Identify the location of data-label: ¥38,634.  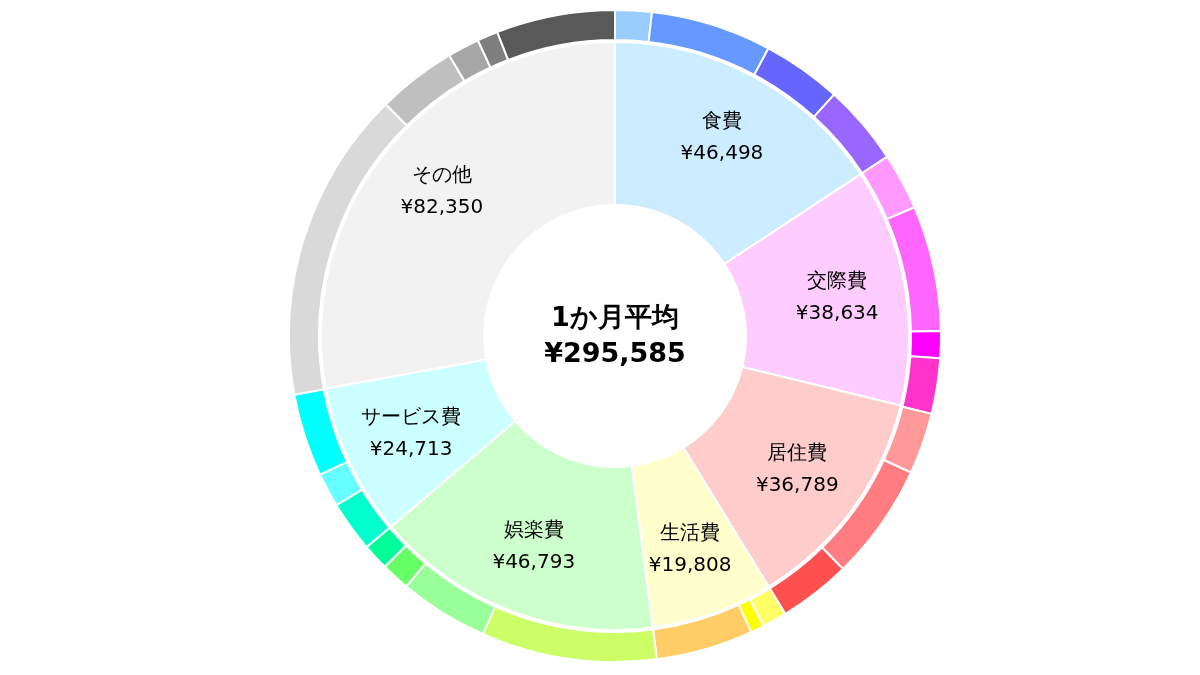
(837, 312).